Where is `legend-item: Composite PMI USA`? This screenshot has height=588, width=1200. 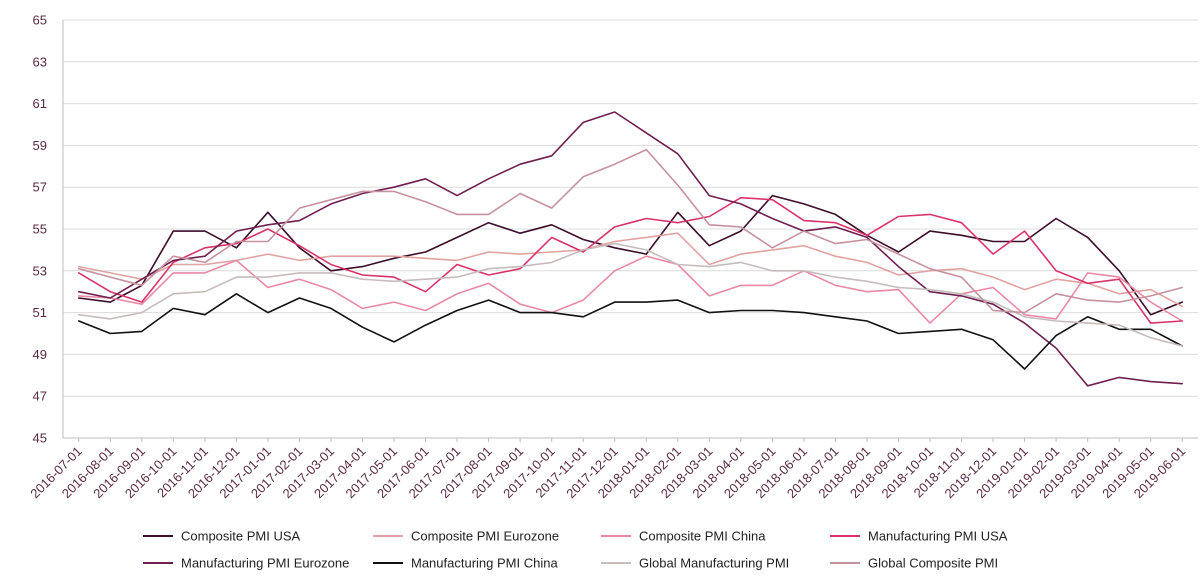
legend-item: Composite PMI USA is located at coordinates (222, 536).